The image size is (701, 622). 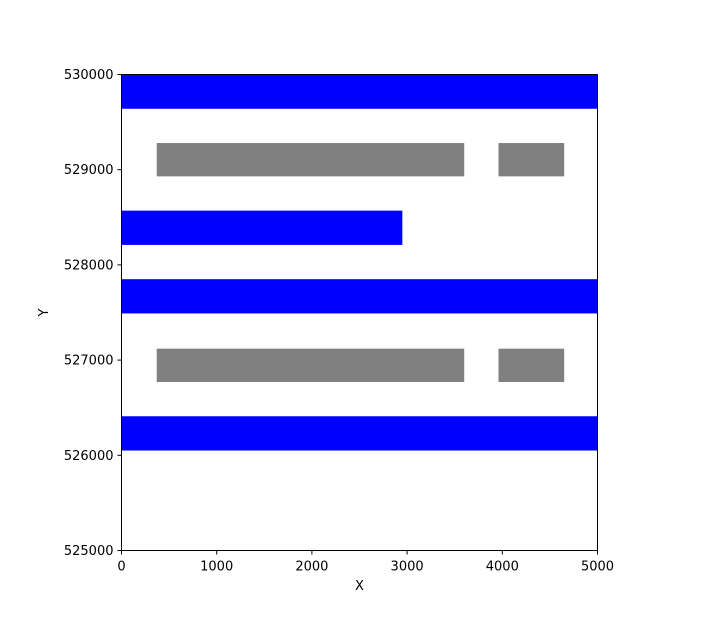 What do you see at coordinates (89, 361) in the screenshot?
I see `y-tick-label: 527000` at bounding box center [89, 361].